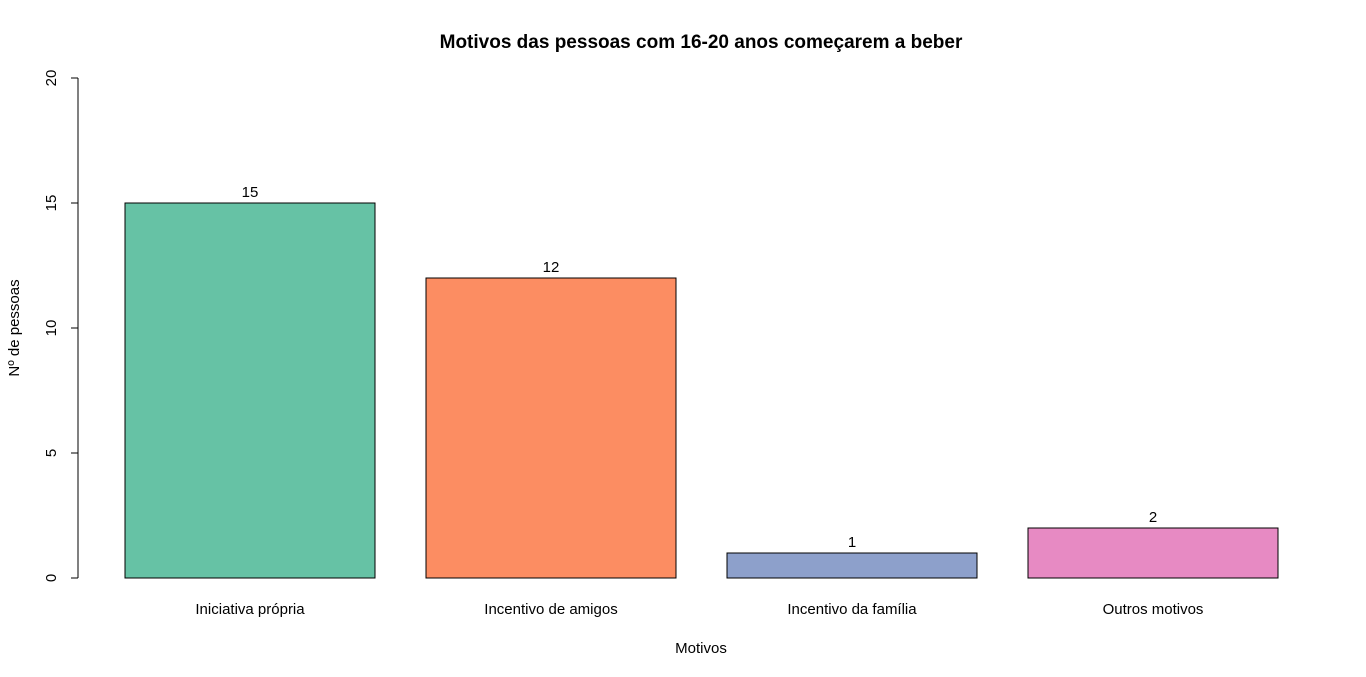 The width and height of the screenshot is (1366, 677). Describe the element at coordinates (61, 326) in the screenshot. I see `y-axis: 0 5 10 15 20` at that location.